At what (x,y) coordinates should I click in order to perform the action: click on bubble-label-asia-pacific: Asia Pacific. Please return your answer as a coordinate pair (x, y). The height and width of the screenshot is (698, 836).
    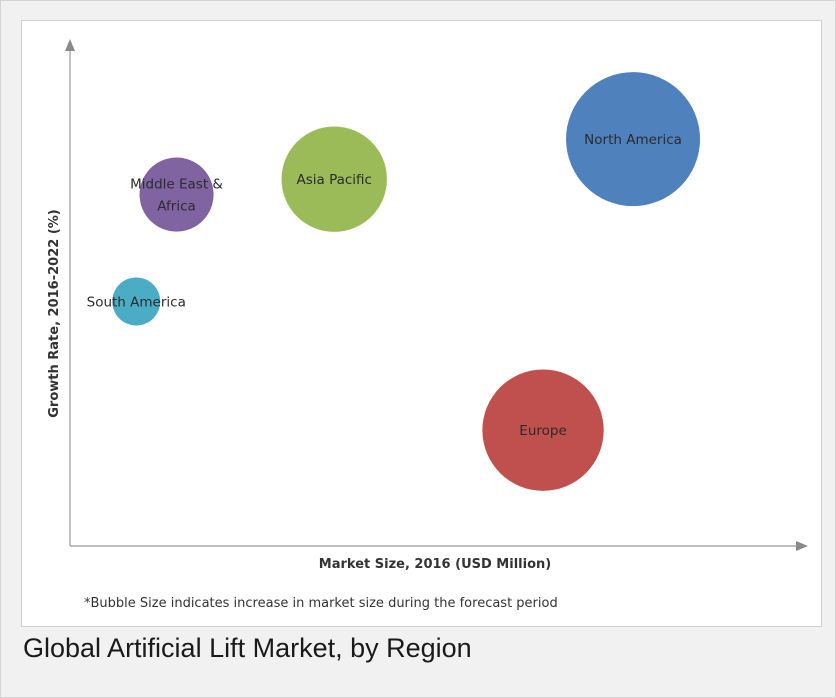
    Looking at the image, I should click on (334, 180).